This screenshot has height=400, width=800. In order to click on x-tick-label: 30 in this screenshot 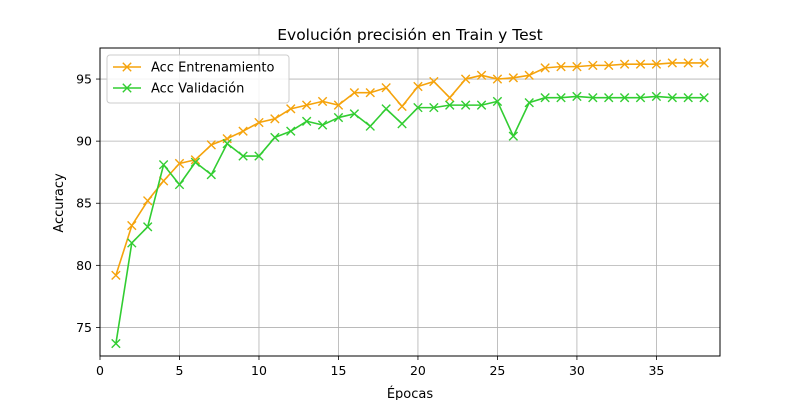, I will do `click(577, 370)`.